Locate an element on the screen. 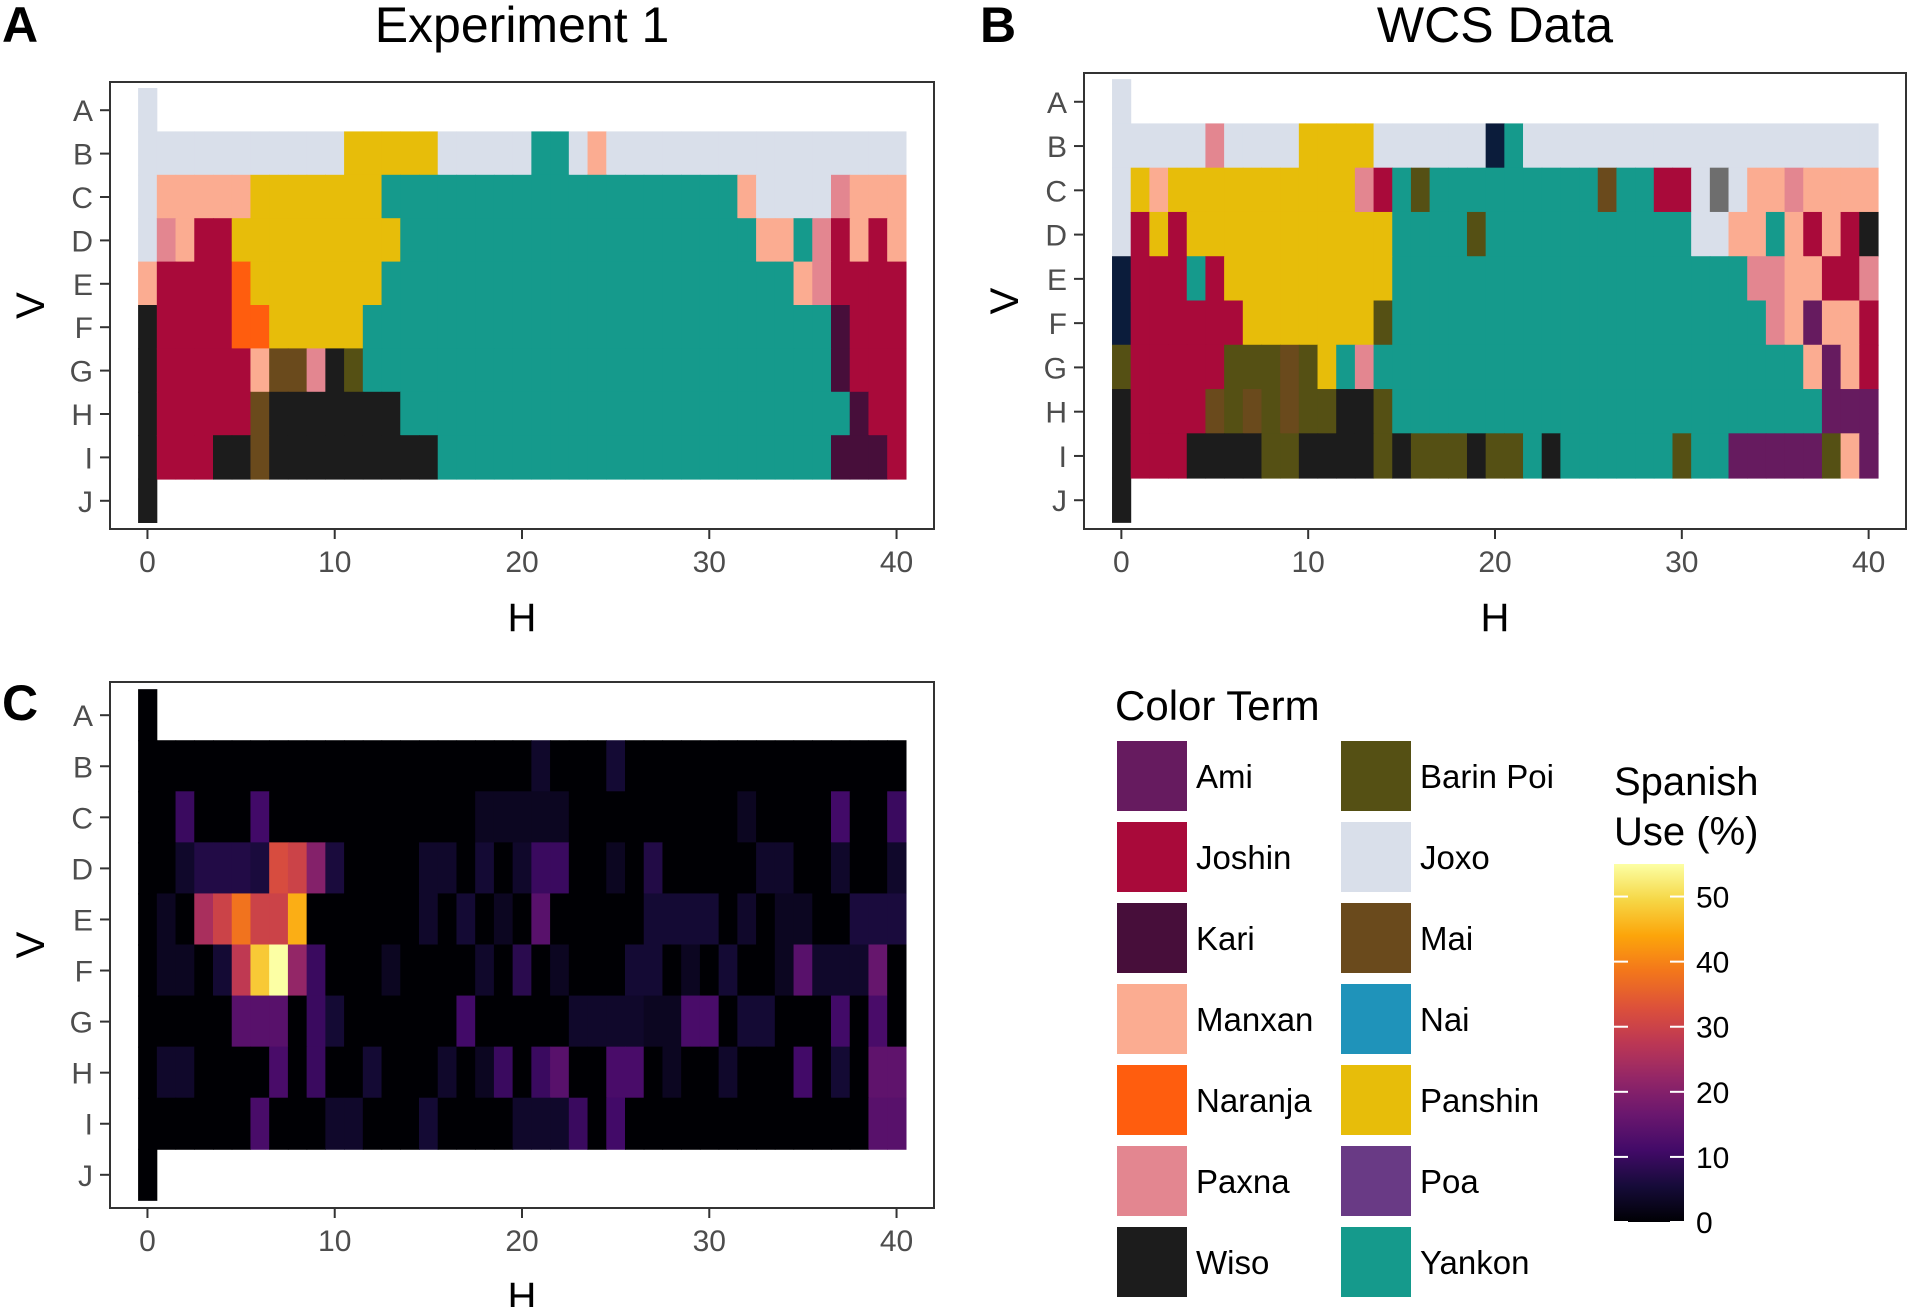 Image resolution: width=1907 pixels, height=1307 pixels. legend-title: Color Term is located at coordinates (1217, 705).